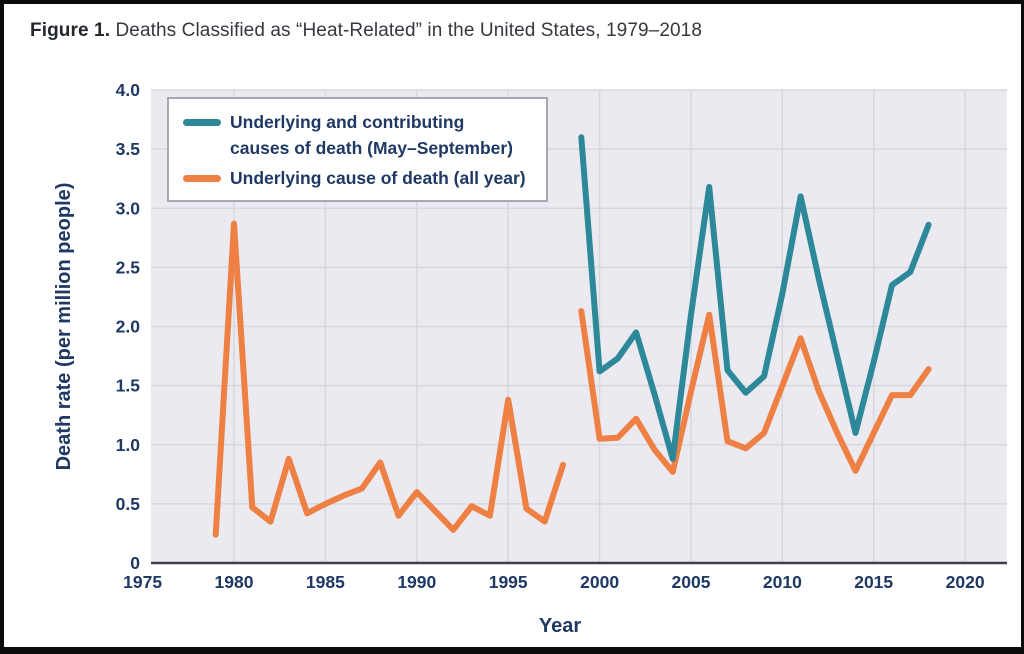  Describe the element at coordinates (70, 30) in the screenshot. I see `figure-label: Figure 1.` at that location.